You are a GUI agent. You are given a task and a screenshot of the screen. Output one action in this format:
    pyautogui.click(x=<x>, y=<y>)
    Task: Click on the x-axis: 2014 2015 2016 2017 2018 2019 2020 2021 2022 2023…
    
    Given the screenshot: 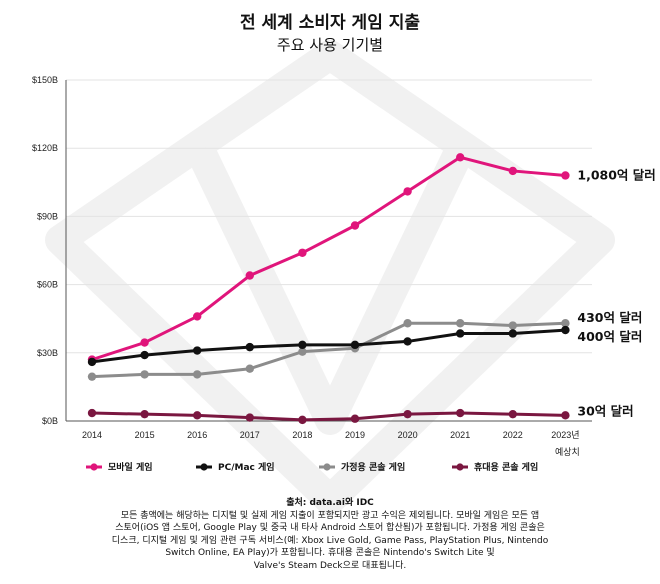 What is the action you would take?
    pyautogui.click(x=331, y=443)
    